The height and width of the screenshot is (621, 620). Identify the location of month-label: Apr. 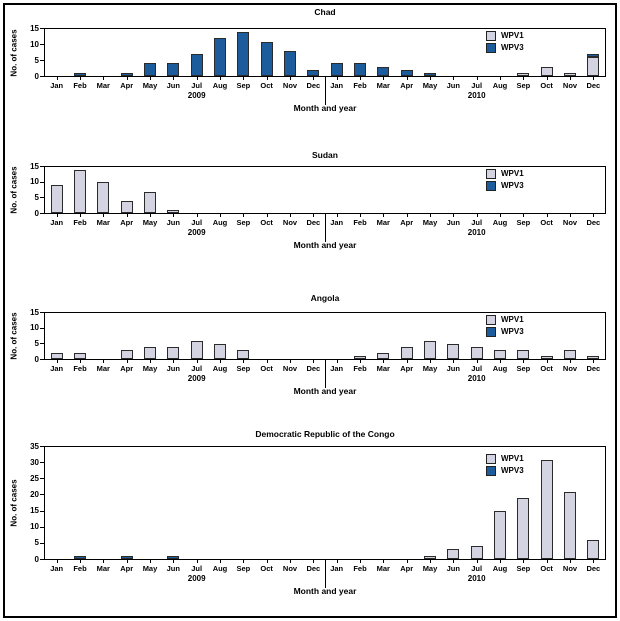
(407, 368).